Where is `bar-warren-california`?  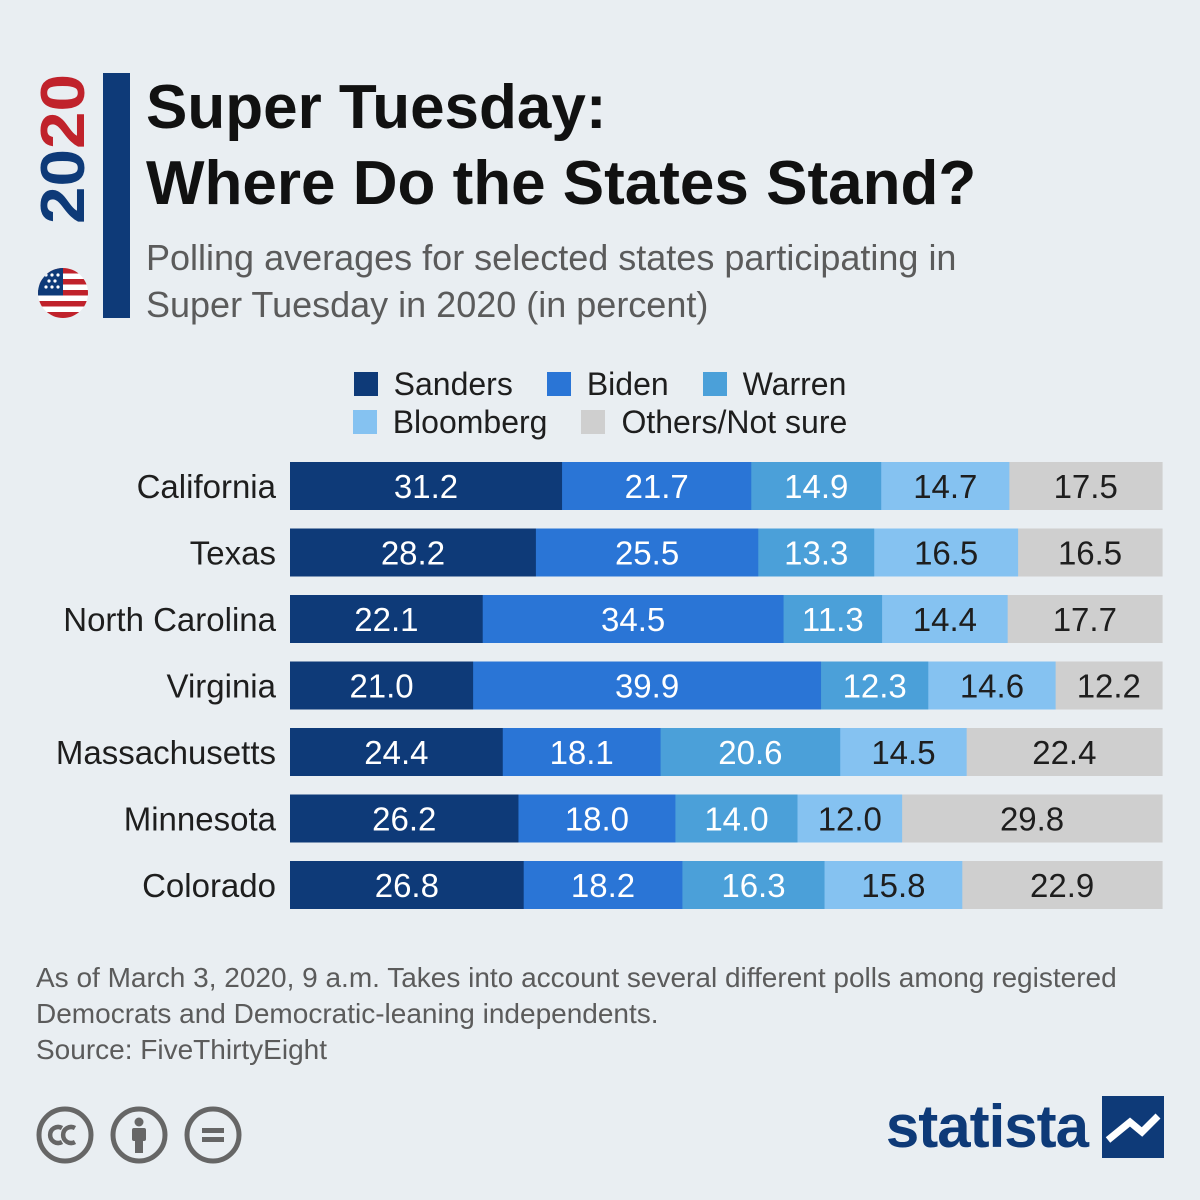
bar-warren-california is located at coordinates (816, 486).